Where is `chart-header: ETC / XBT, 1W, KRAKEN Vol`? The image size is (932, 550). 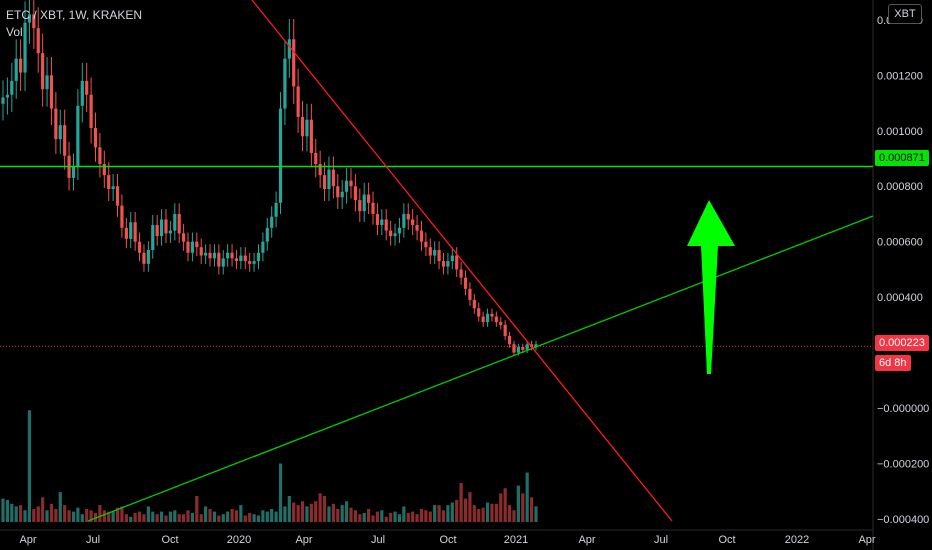
chart-header: ETC / XBT, 1W, KRAKEN Vol is located at coordinates (74, 24).